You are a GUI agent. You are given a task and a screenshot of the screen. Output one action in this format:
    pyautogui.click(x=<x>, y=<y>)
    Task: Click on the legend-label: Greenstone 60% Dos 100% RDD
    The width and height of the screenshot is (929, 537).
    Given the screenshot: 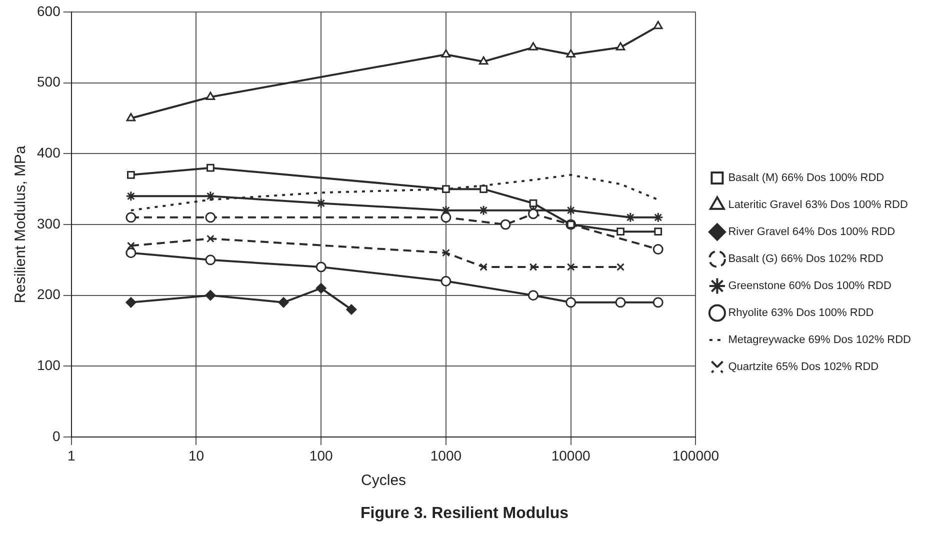 What is the action you would take?
    pyautogui.click(x=810, y=286)
    